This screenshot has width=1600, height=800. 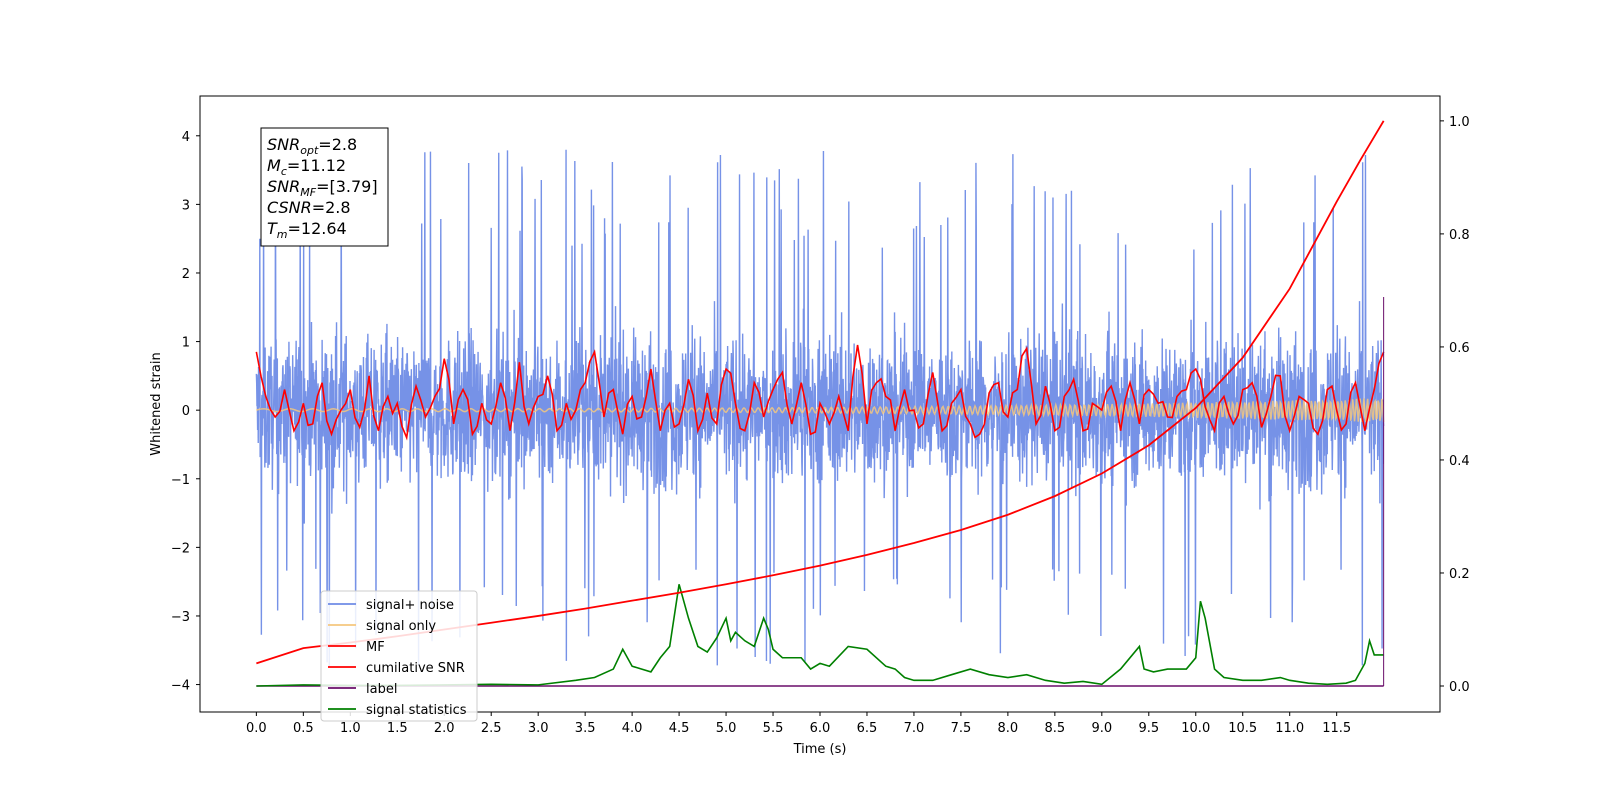 I want to click on legend-frame, so click(x=399, y=656).